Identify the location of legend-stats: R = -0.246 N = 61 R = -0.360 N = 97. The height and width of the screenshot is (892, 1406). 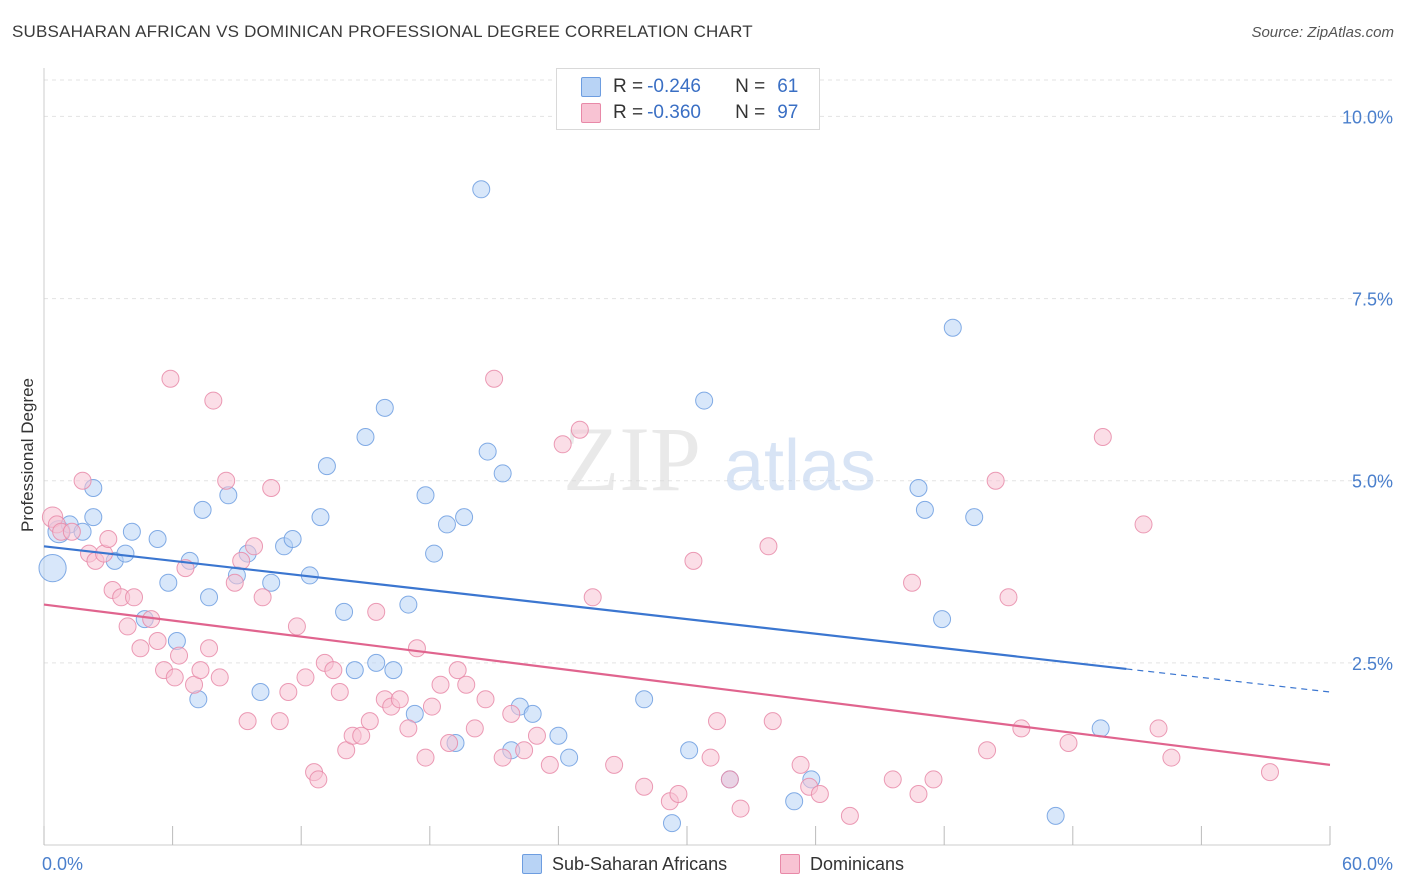
(688, 99).